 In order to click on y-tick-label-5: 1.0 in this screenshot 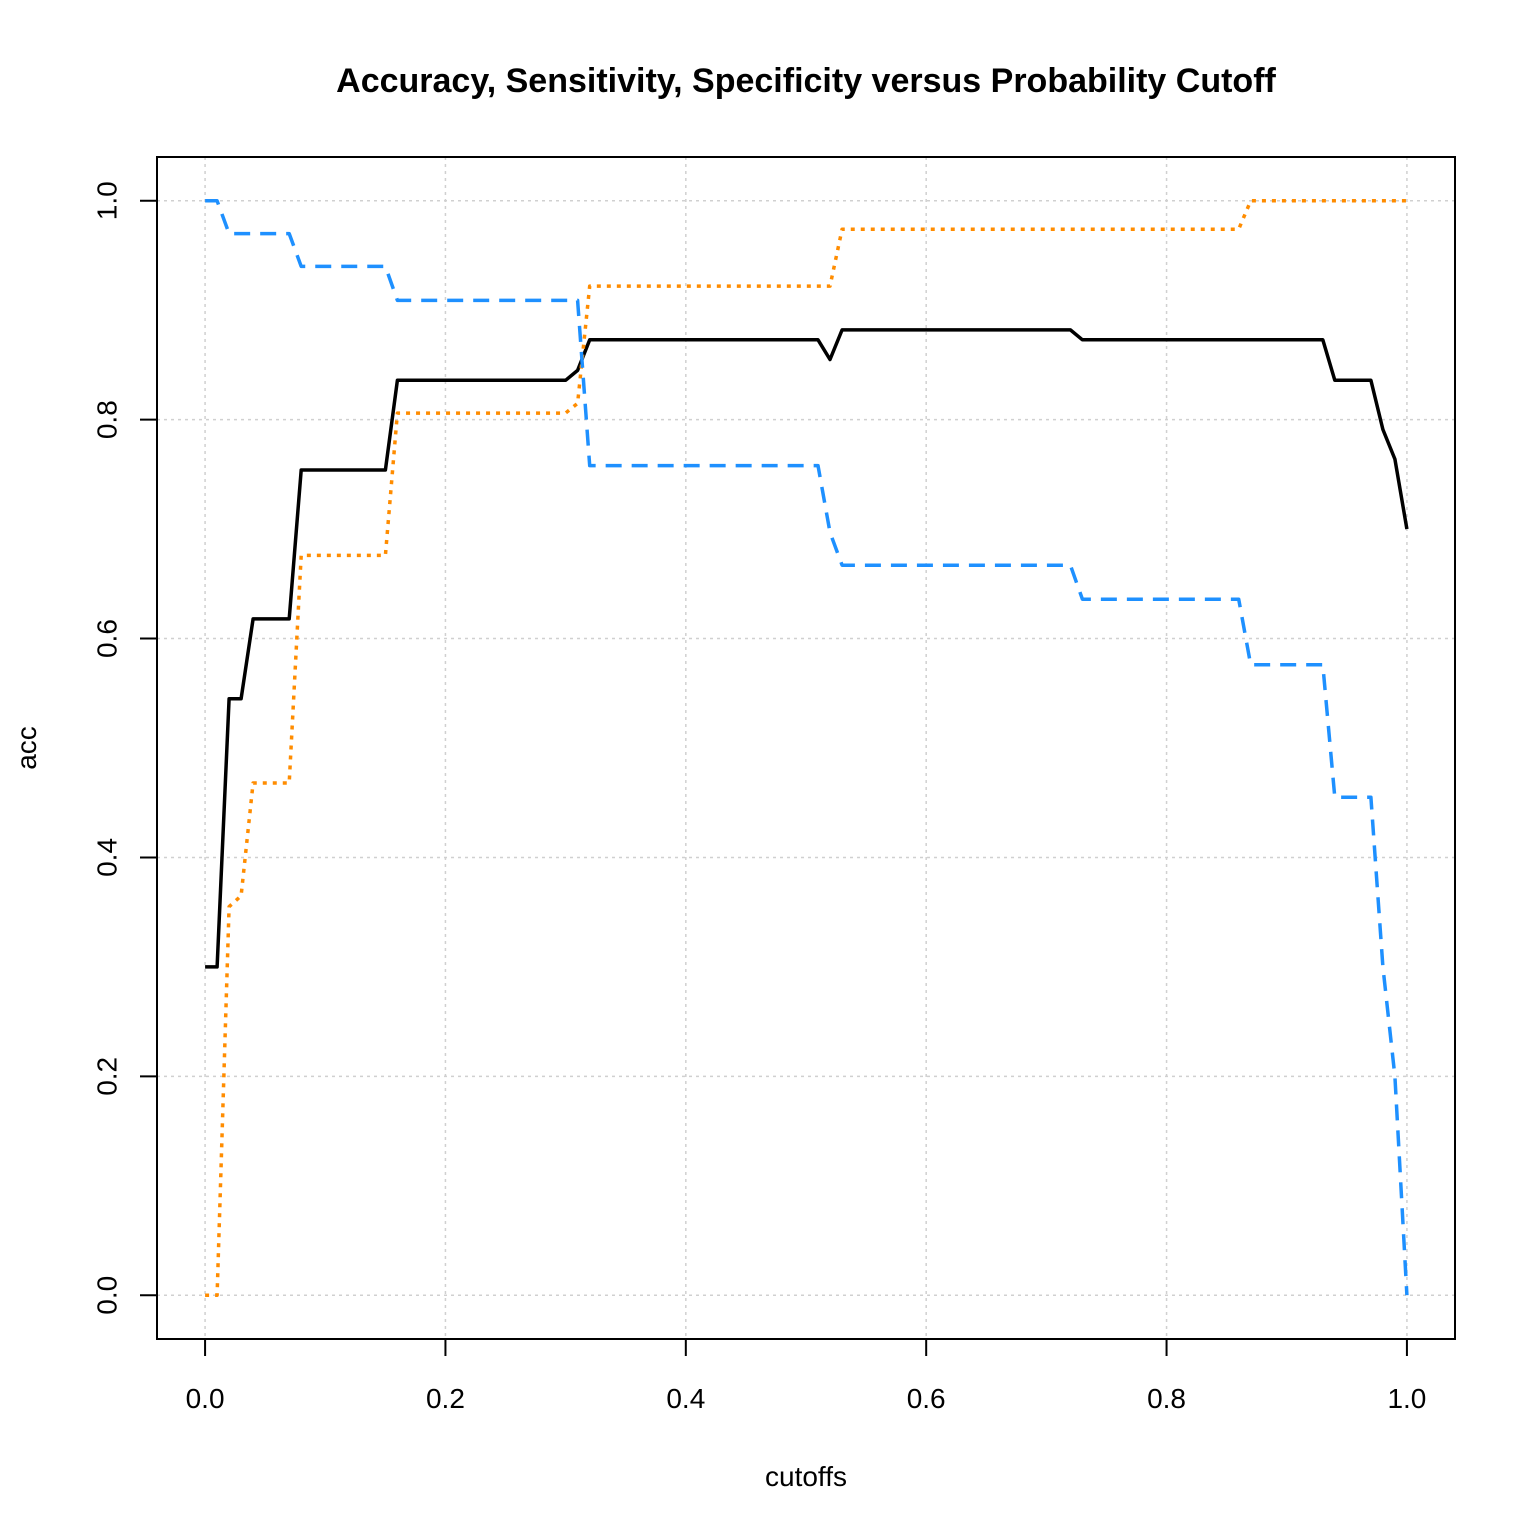, I will do `click(107, 200)`.